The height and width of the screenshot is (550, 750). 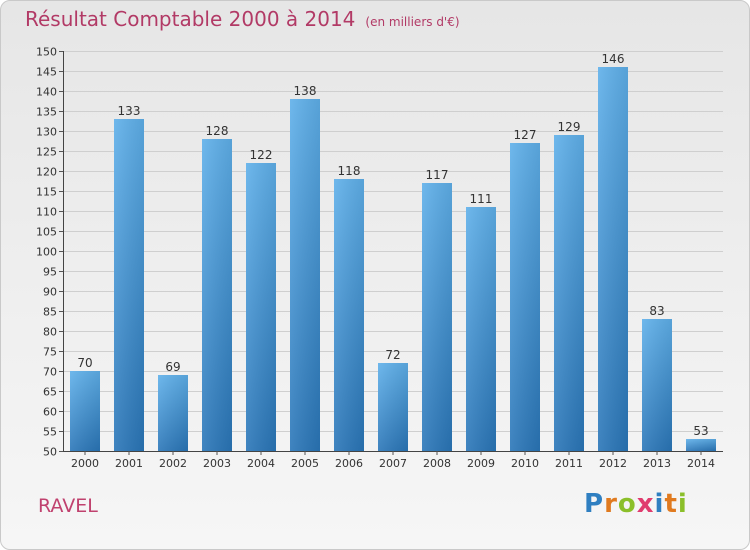 I want to click on bar-shade-2007, so click(x=393, y=407).